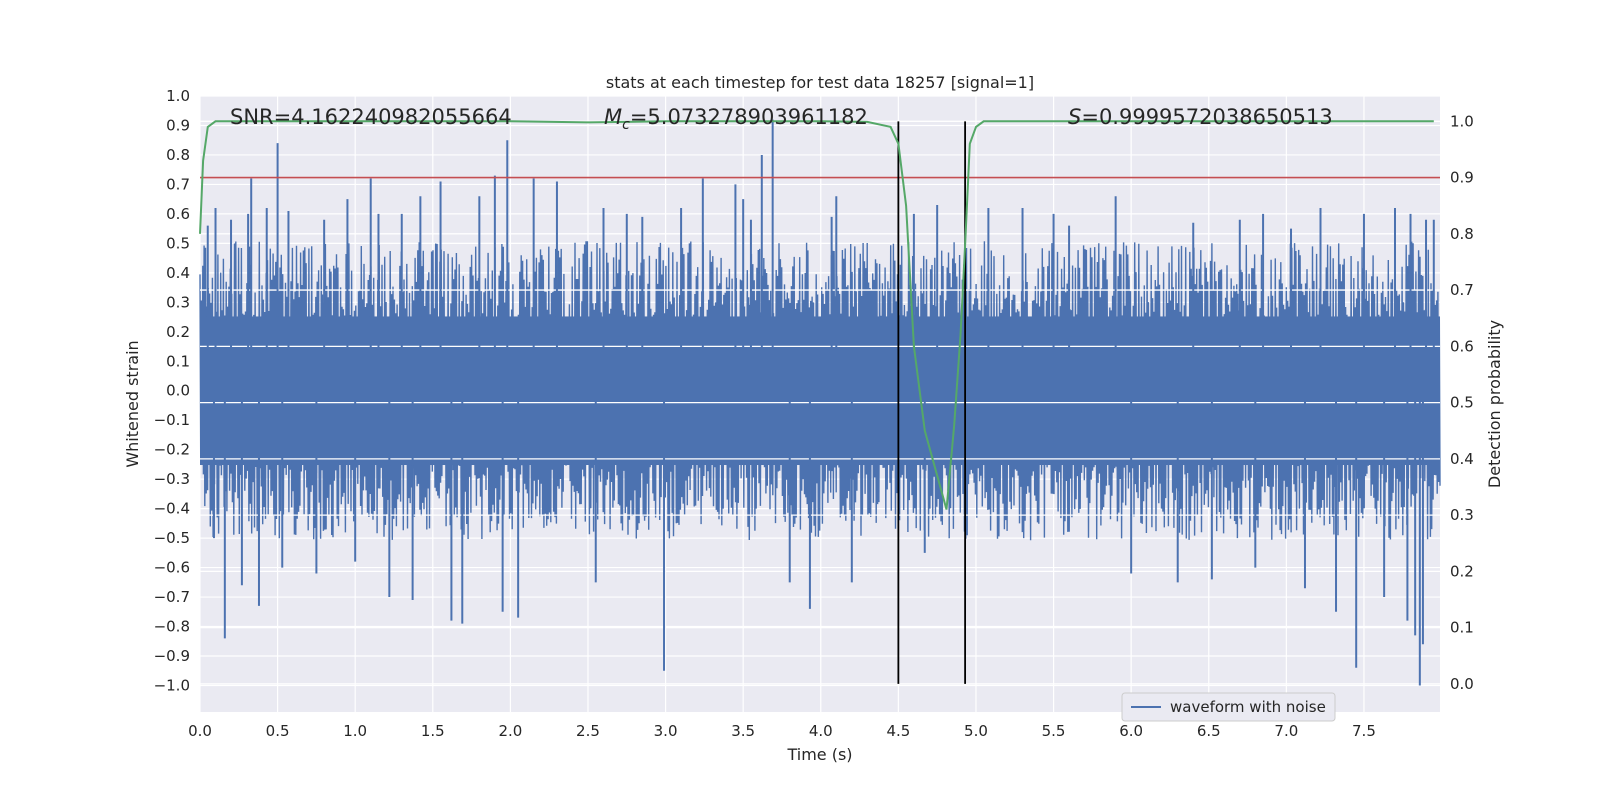  What do you see at coordinates (172, 479) in the screenshot?
I see `y-left-tick-label: −0.3` at bounding box center [172, 479].